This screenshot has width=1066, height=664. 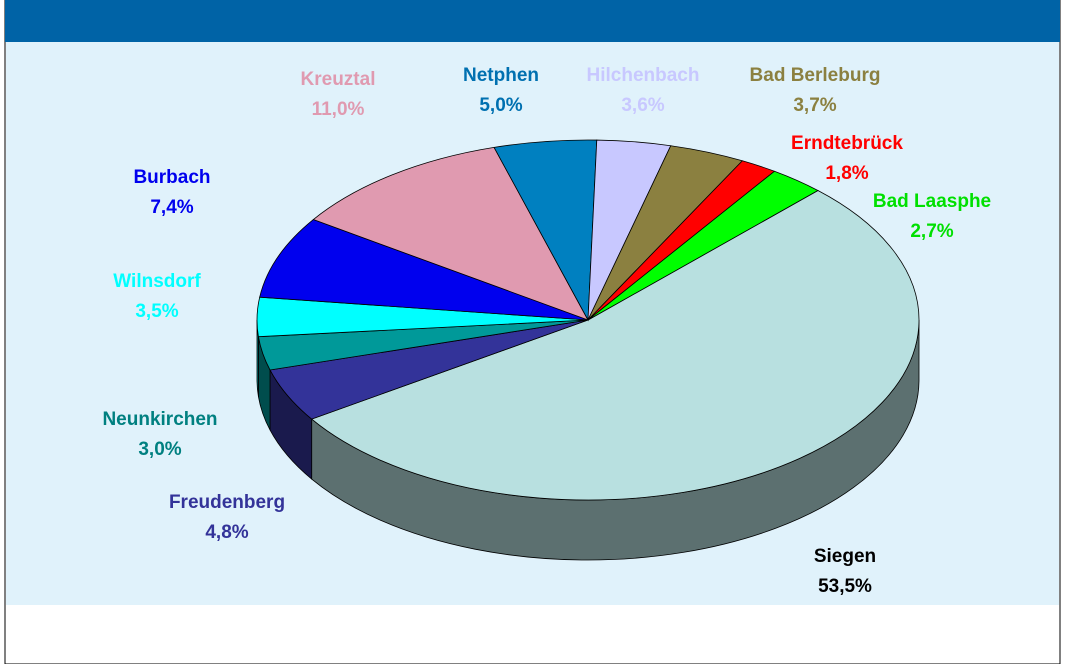 What do you see at coordinates (159, 449) in the screenshot?
I see `value-label: 3,0%` at bounding box center [159, 449].